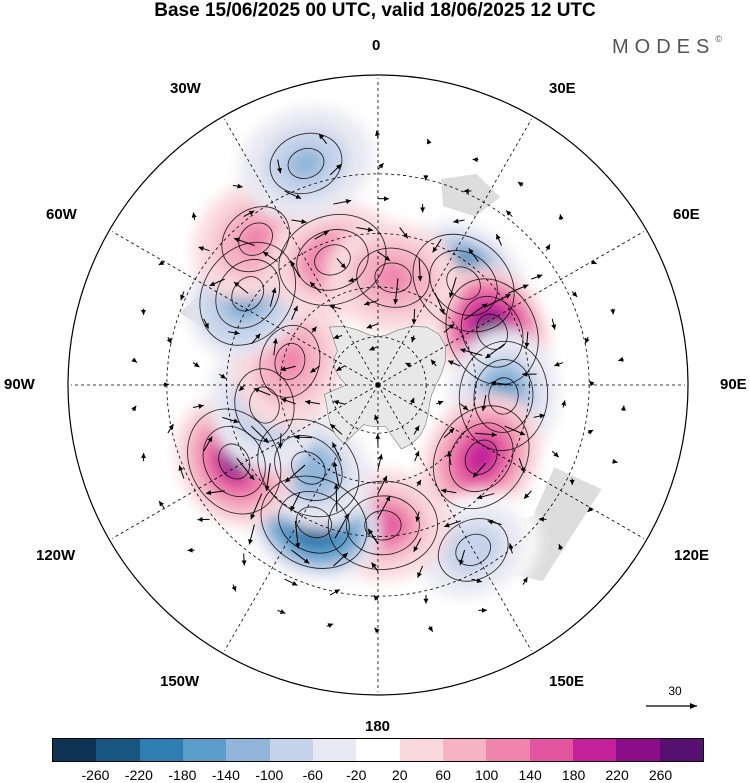 The height and width of the screenshot is (783, 750). I want to click on colorbar-tick-label: 260, so click(660, 775).